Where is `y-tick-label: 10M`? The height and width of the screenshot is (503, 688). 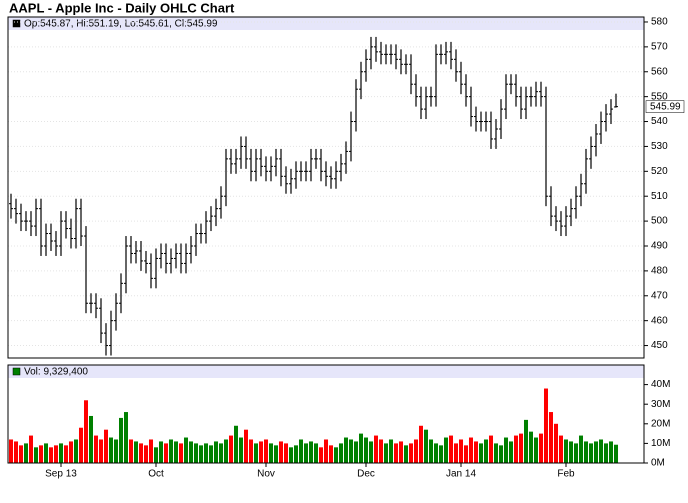
y-tick-label: 10M is located at coordinates (660, 443).